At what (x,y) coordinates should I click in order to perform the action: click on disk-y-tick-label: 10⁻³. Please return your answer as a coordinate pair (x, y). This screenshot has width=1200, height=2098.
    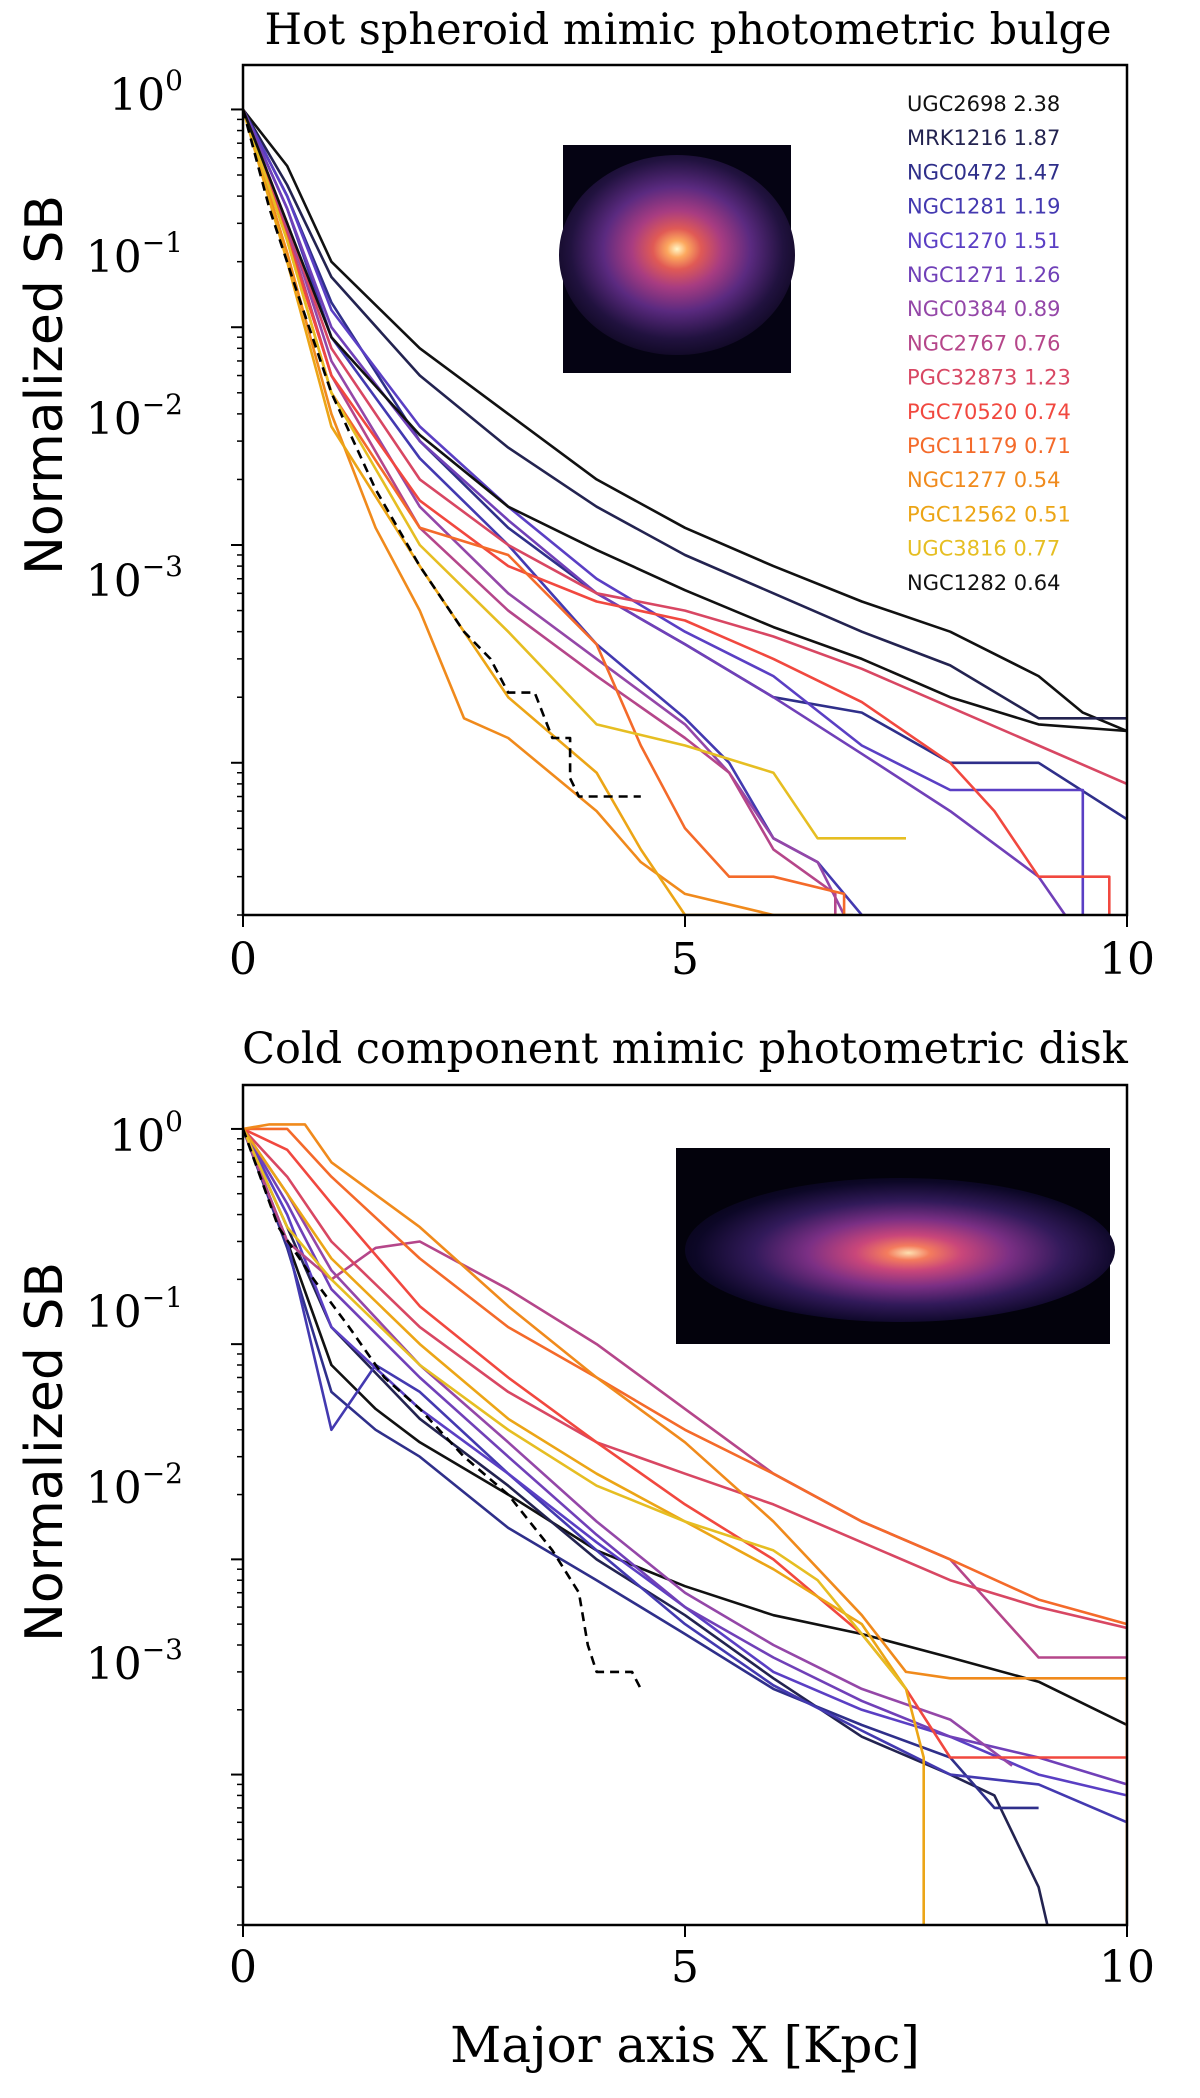
    Looking at the image, I should click on (134, 1661).